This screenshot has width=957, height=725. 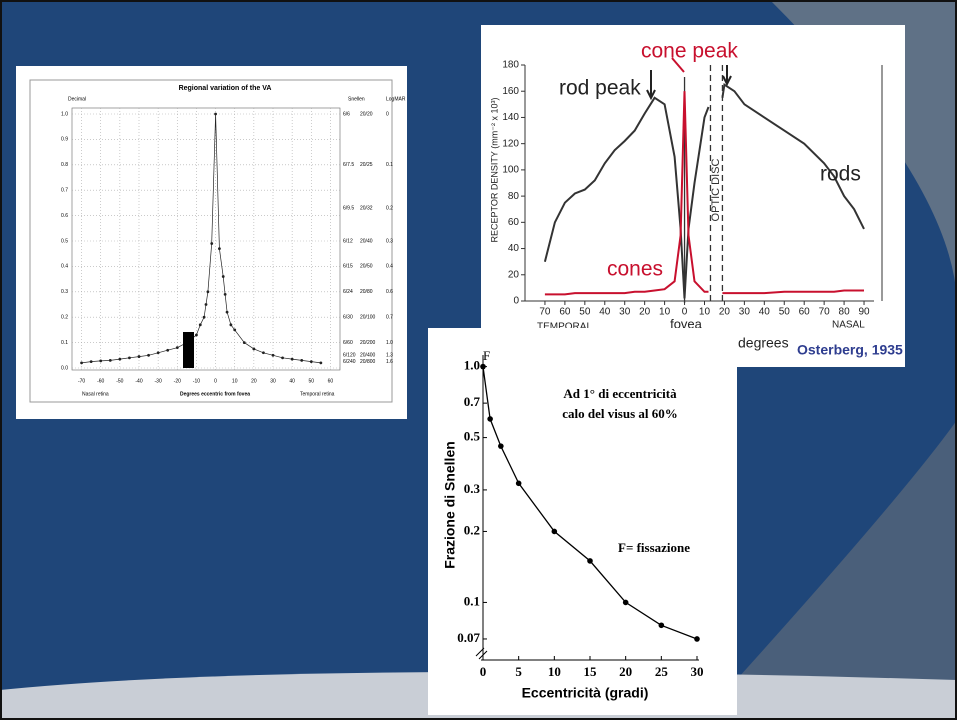 What do you see at coordinates (765, 312) in the screenshot?
I see `x-tick-label: 40` at bounding box center [765, 312].